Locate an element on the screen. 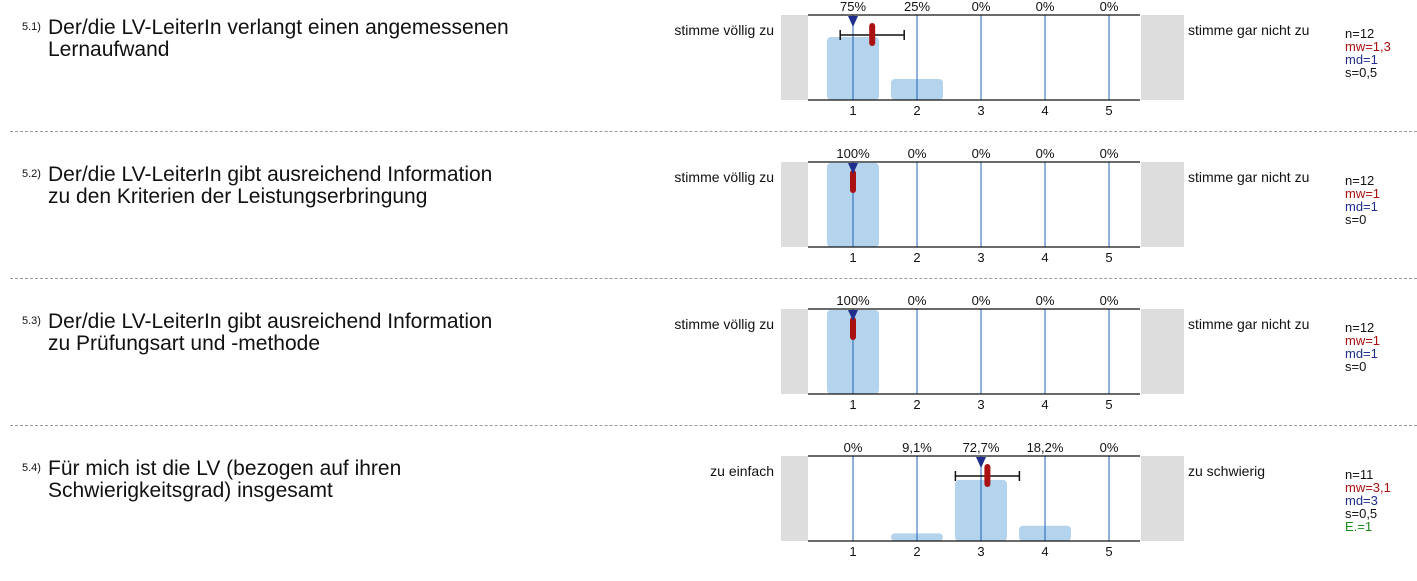 The height and width of the screenshot is (581, 1417). stat-mean: mw=1,3 is located at coordinates (1368, 46).